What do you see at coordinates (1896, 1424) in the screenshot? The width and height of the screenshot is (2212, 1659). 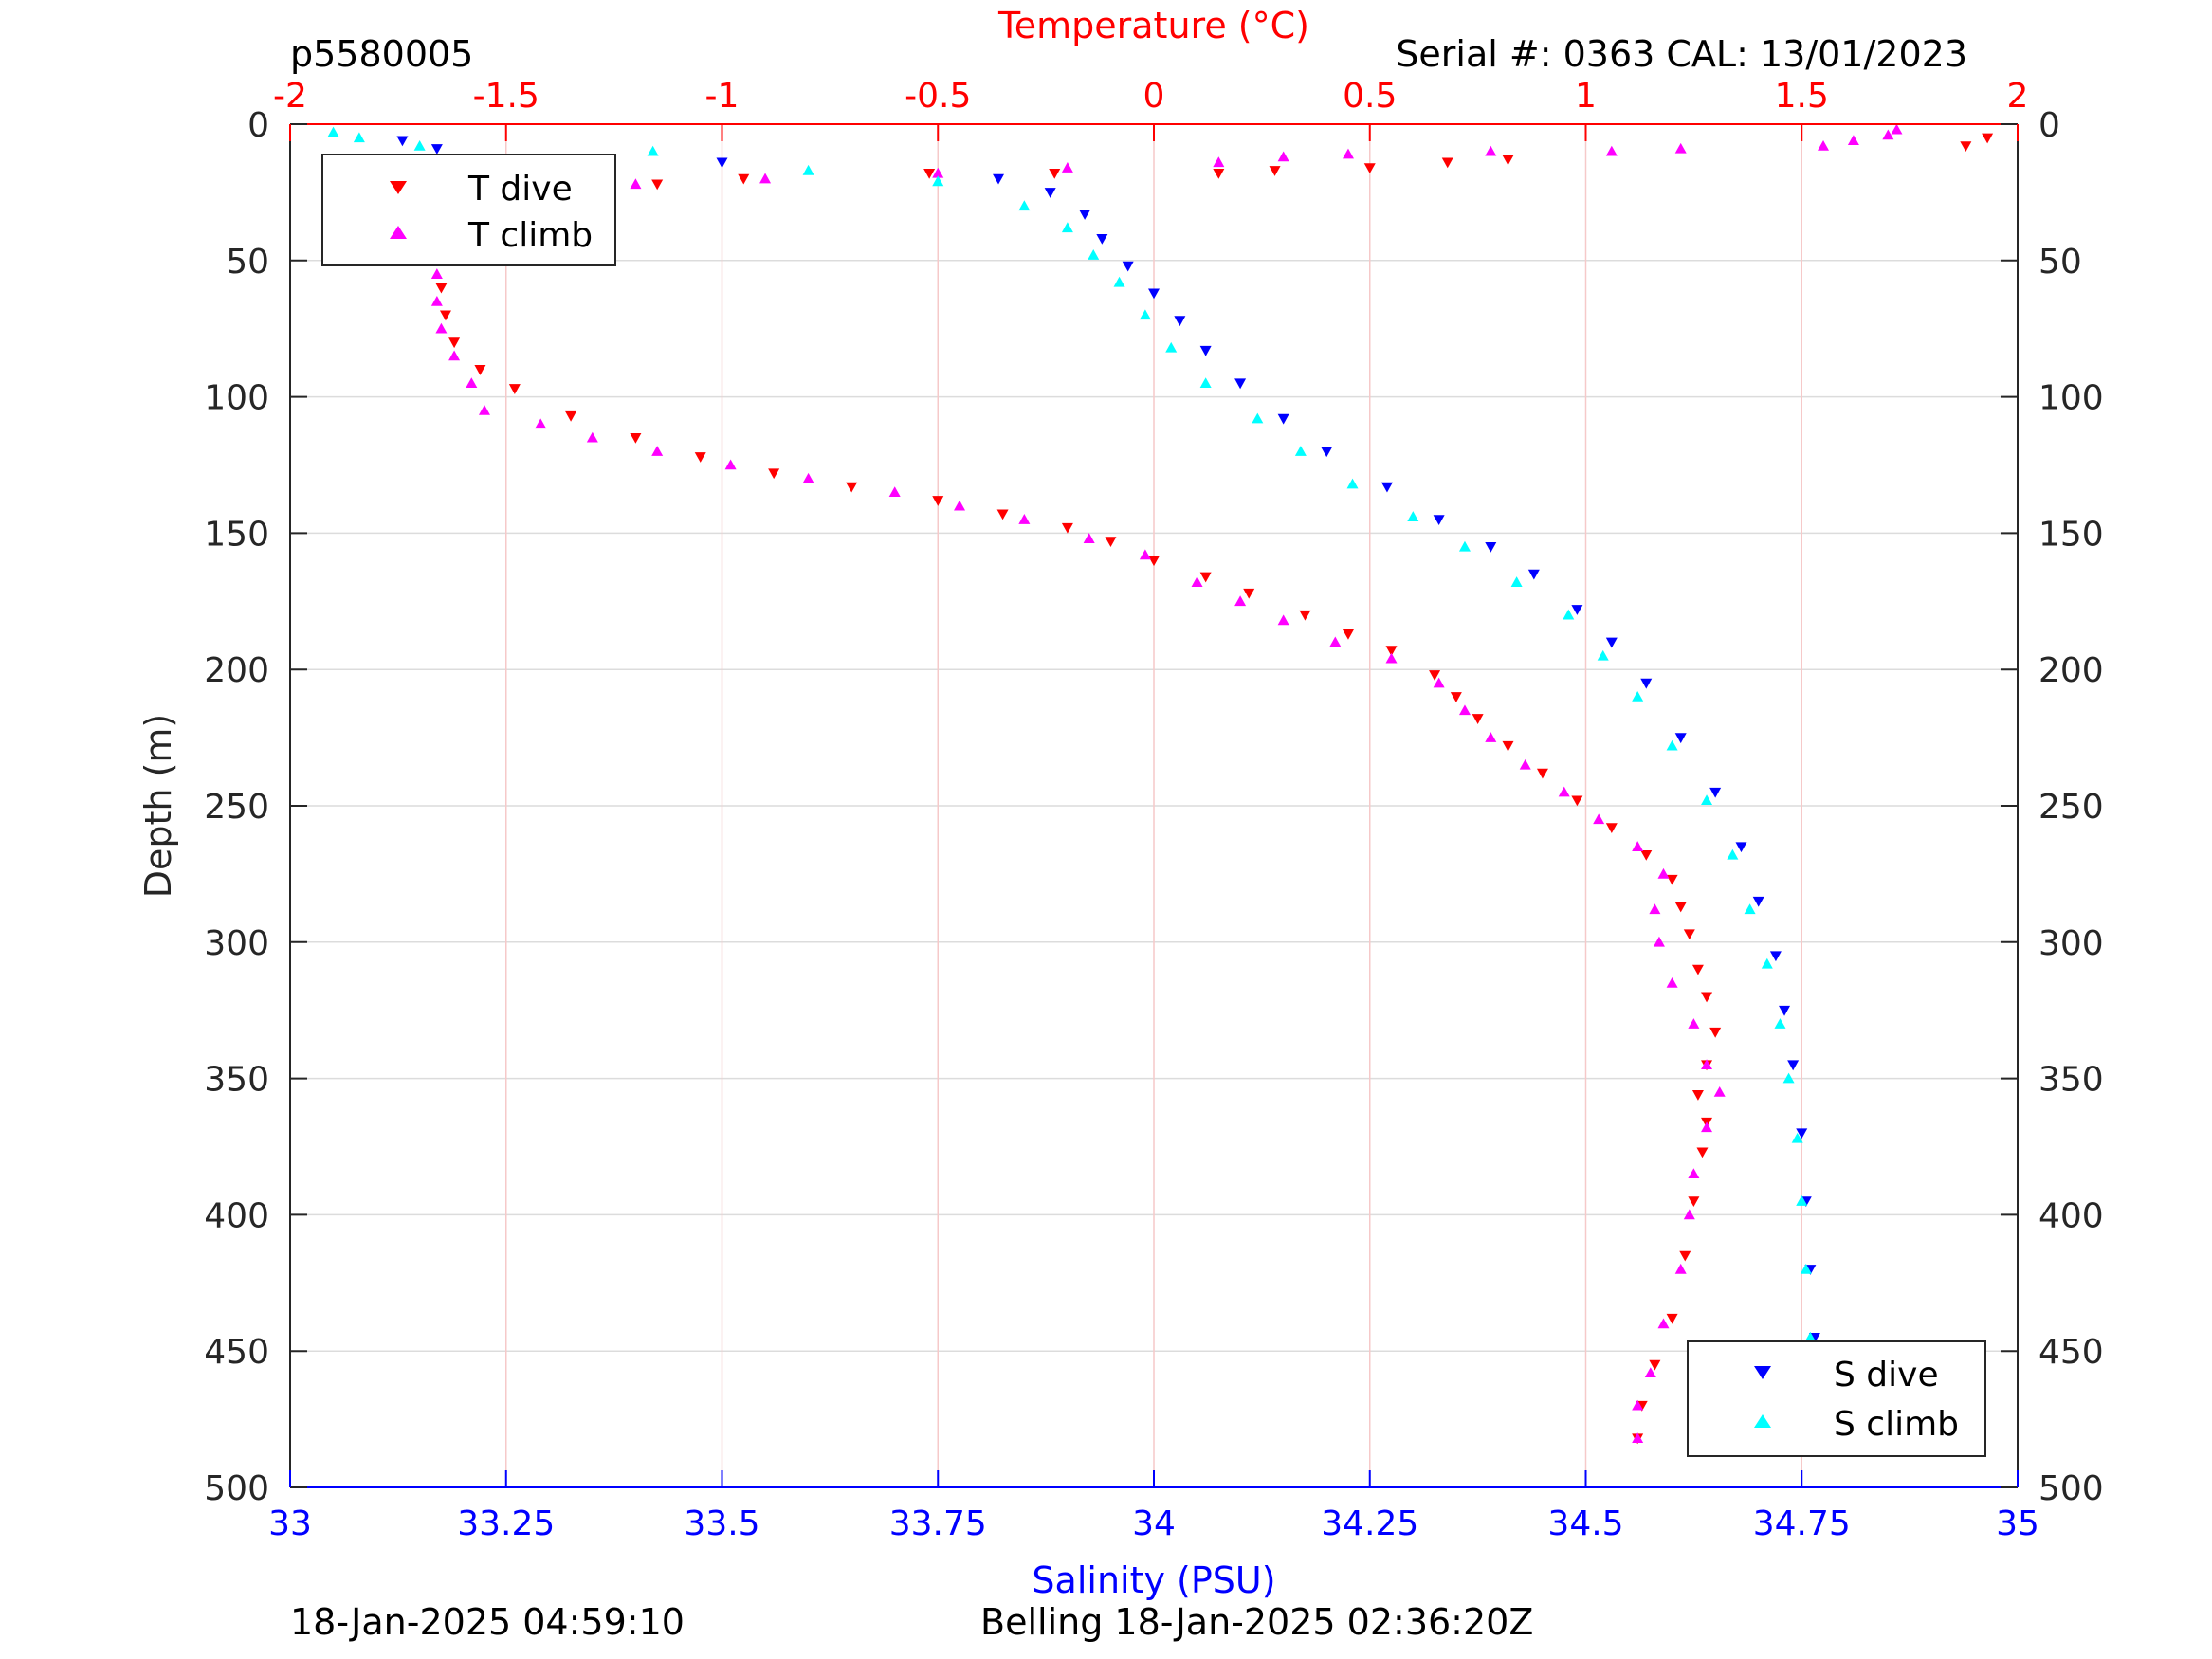 I see `legend-s-climb-label: S climb` at bounding box center [1896, 1424].